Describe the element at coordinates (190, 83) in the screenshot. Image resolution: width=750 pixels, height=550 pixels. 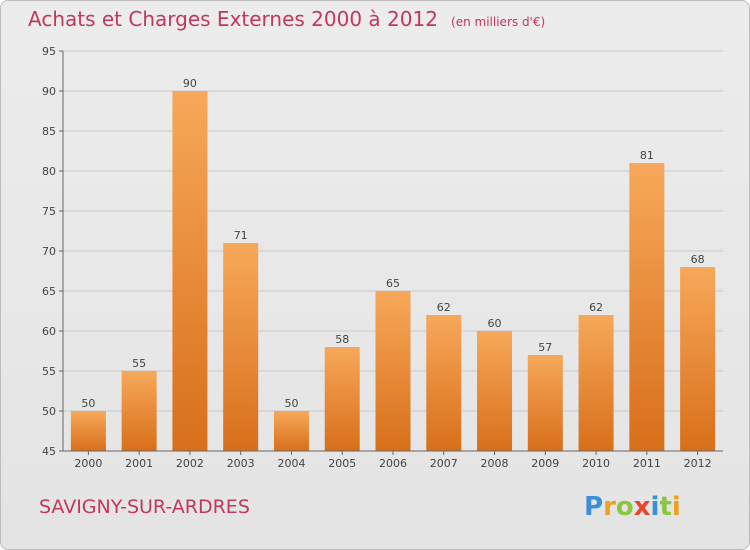
I see `bar-value-label: 90` at that location.